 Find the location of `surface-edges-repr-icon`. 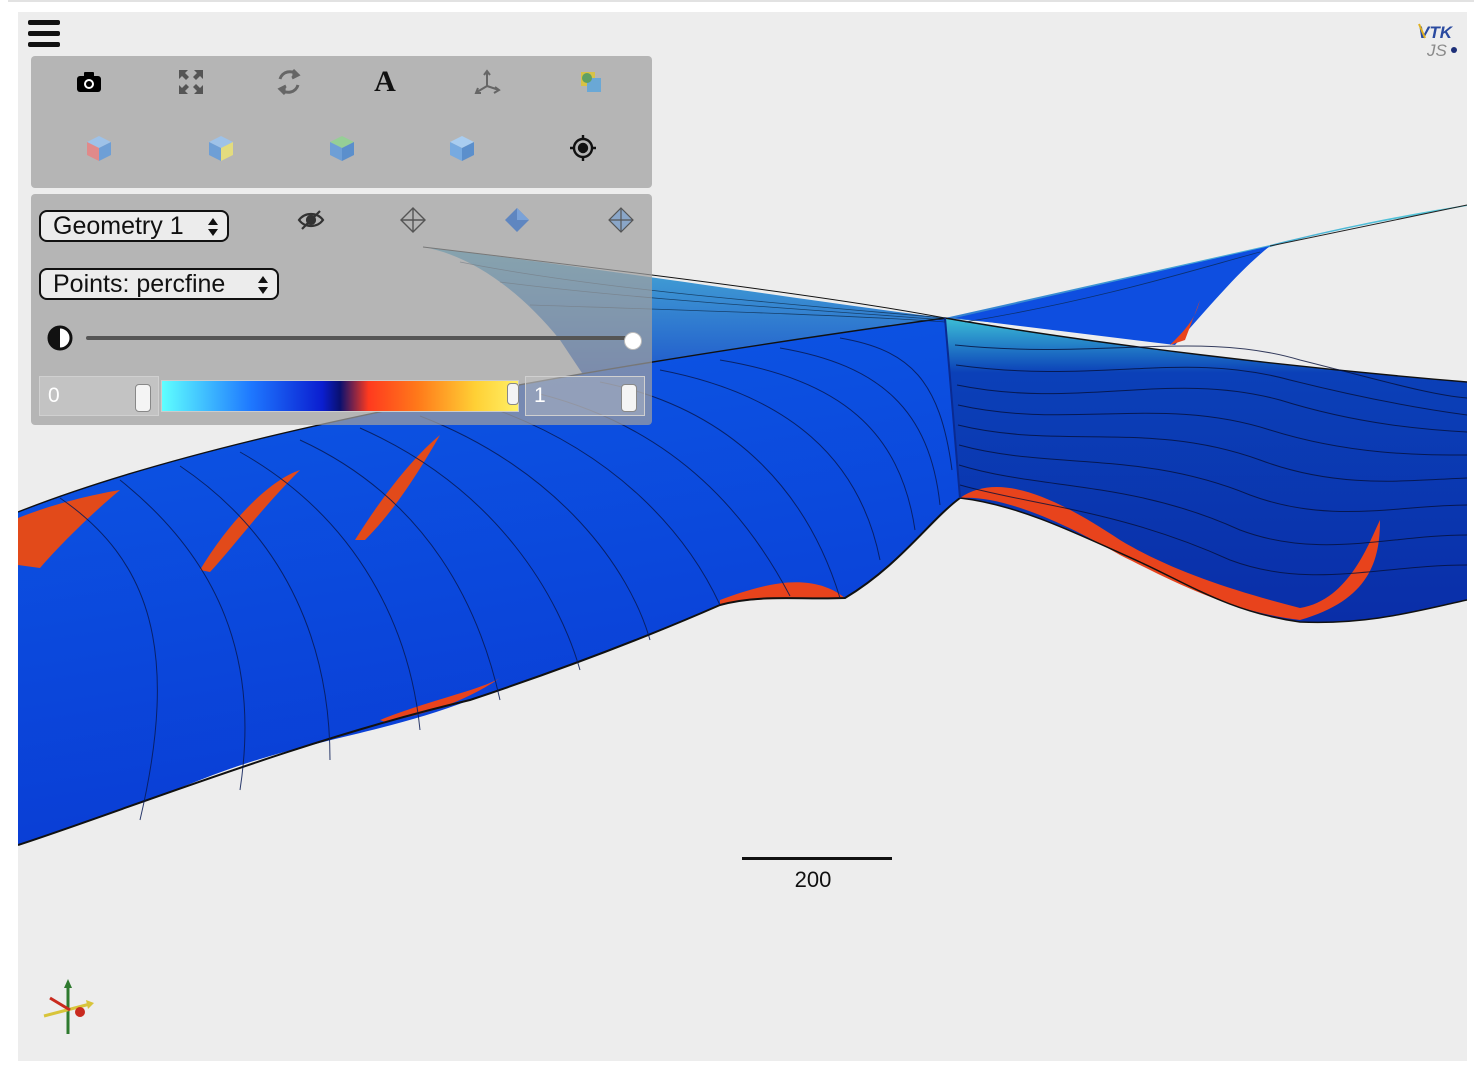

surface-edges-repr-icon is located at coordinates (621, 220).